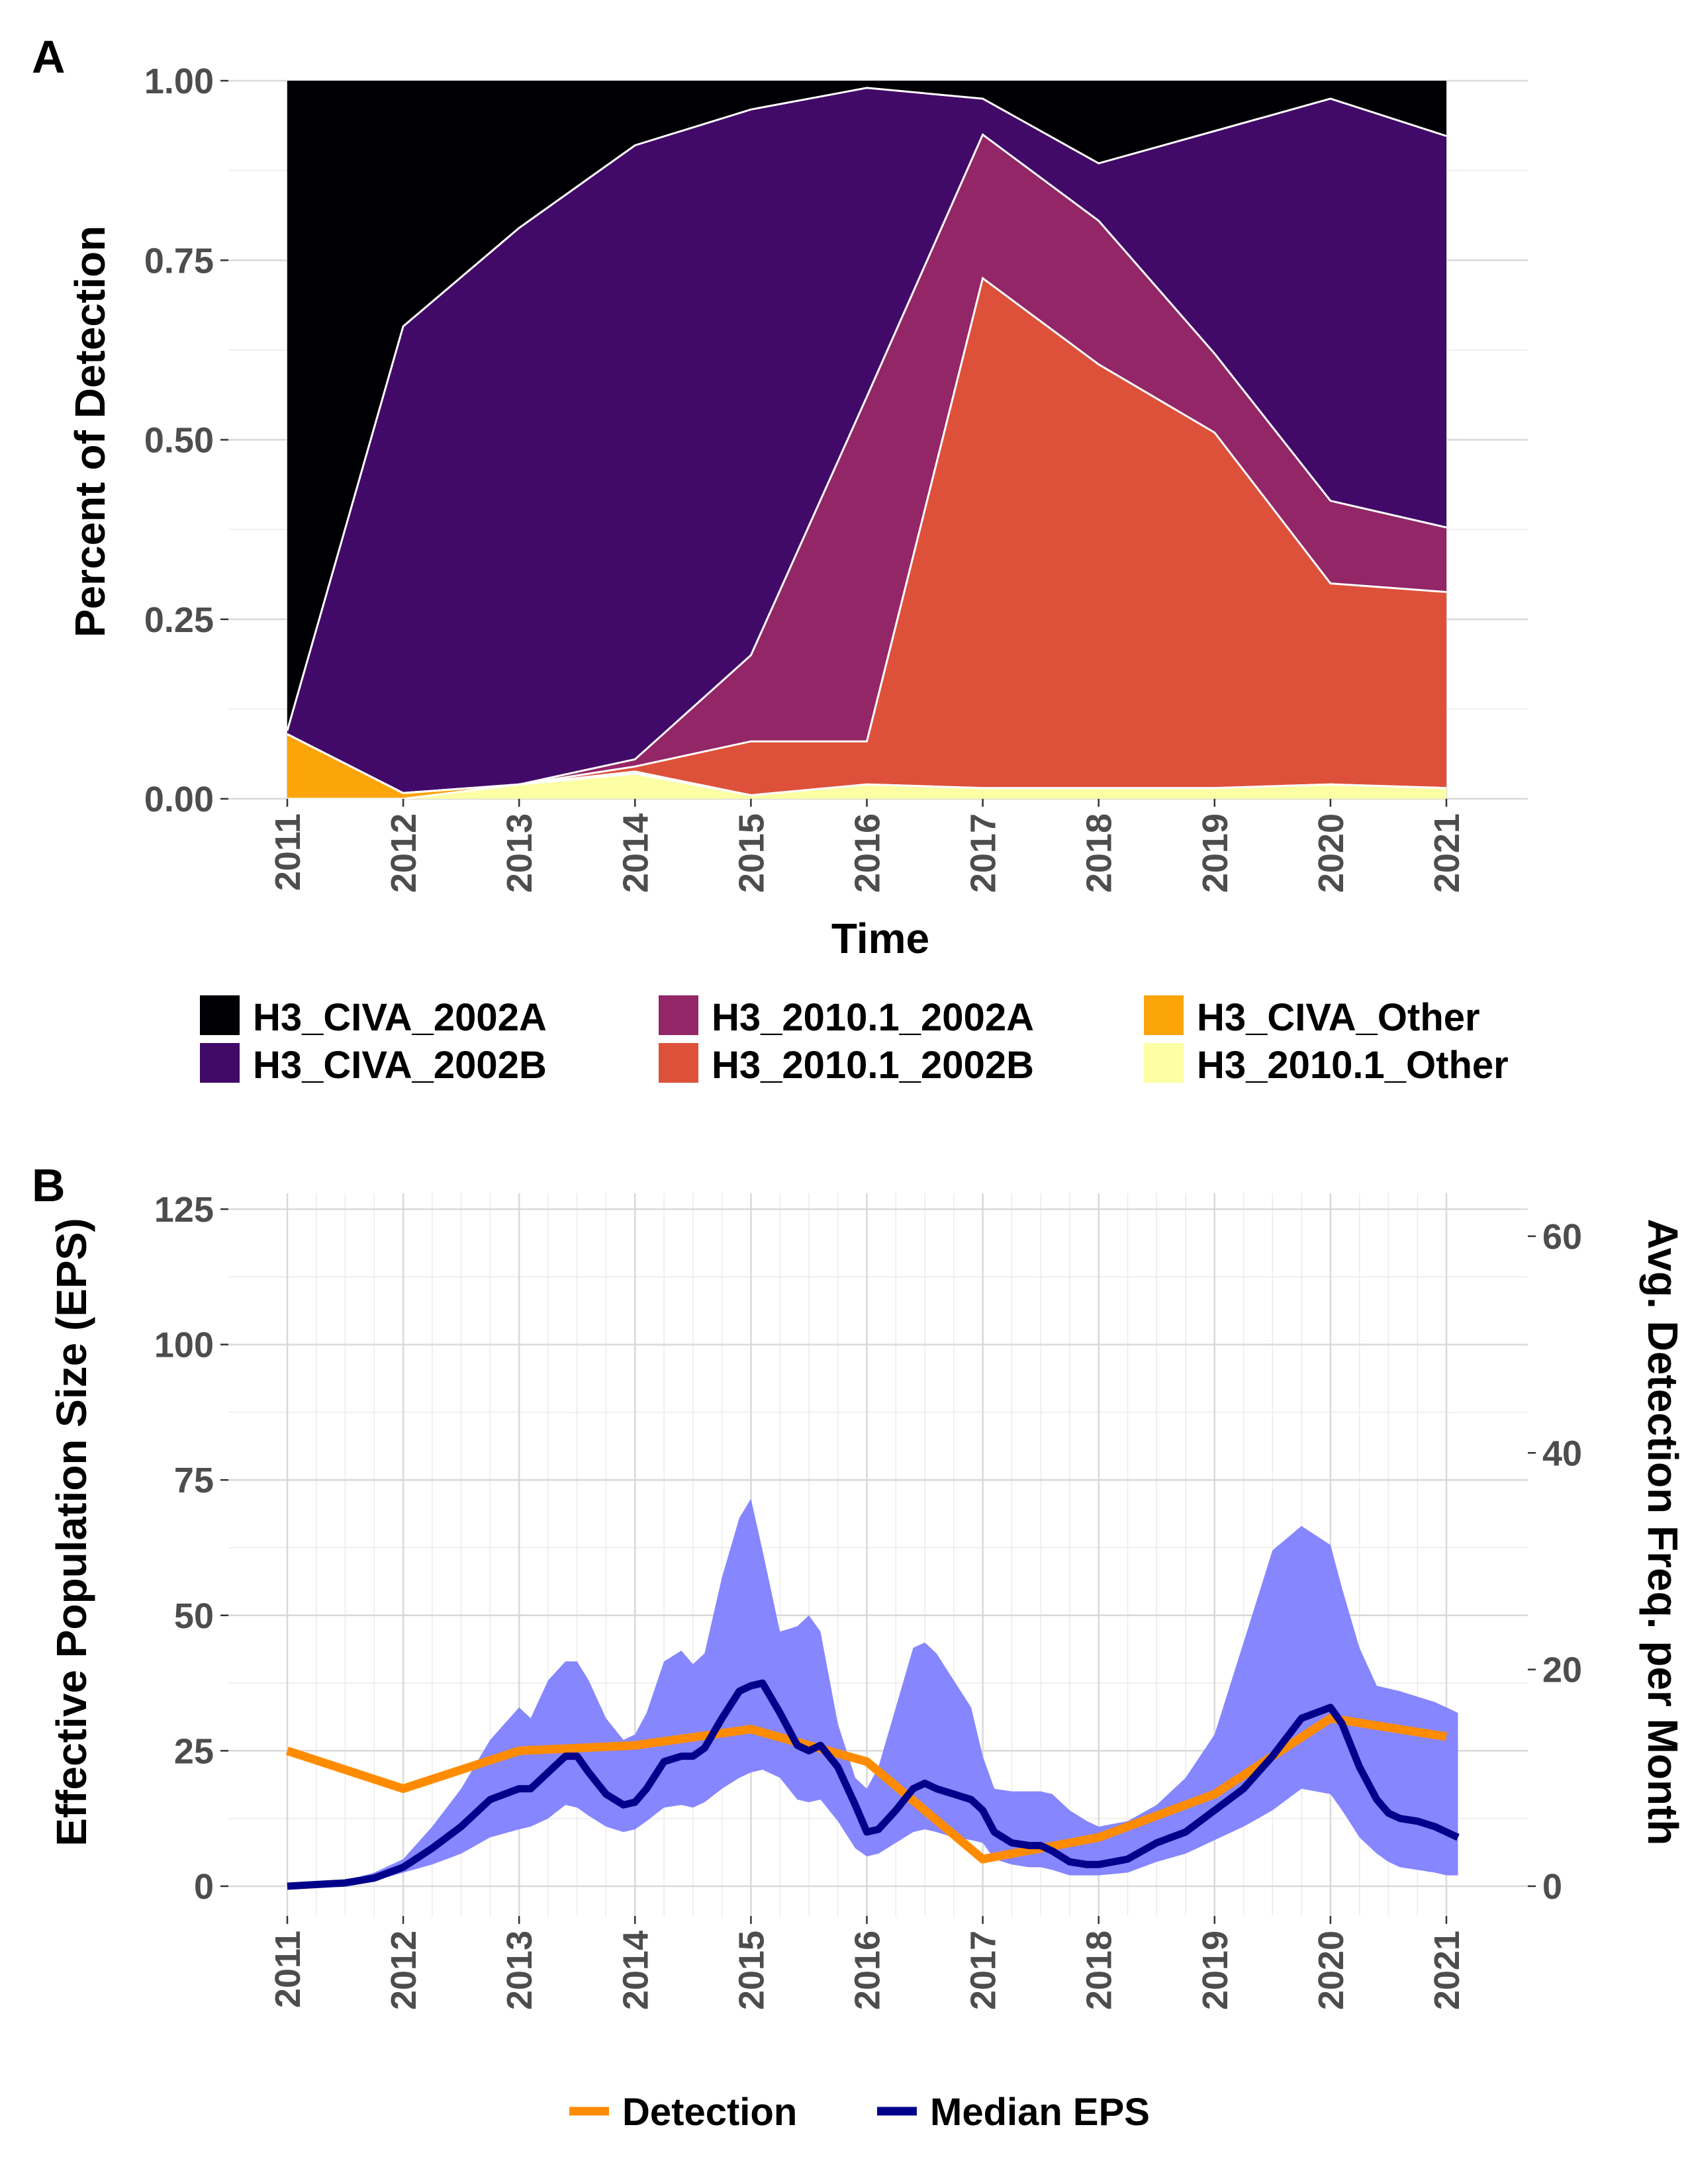 Image resolution: width=1688 pixels, height=2184 pixels. Describe the element at coordinates (288, 852) in the screenshot. I see `panel-a-x-tick-label: 2011` at that location.